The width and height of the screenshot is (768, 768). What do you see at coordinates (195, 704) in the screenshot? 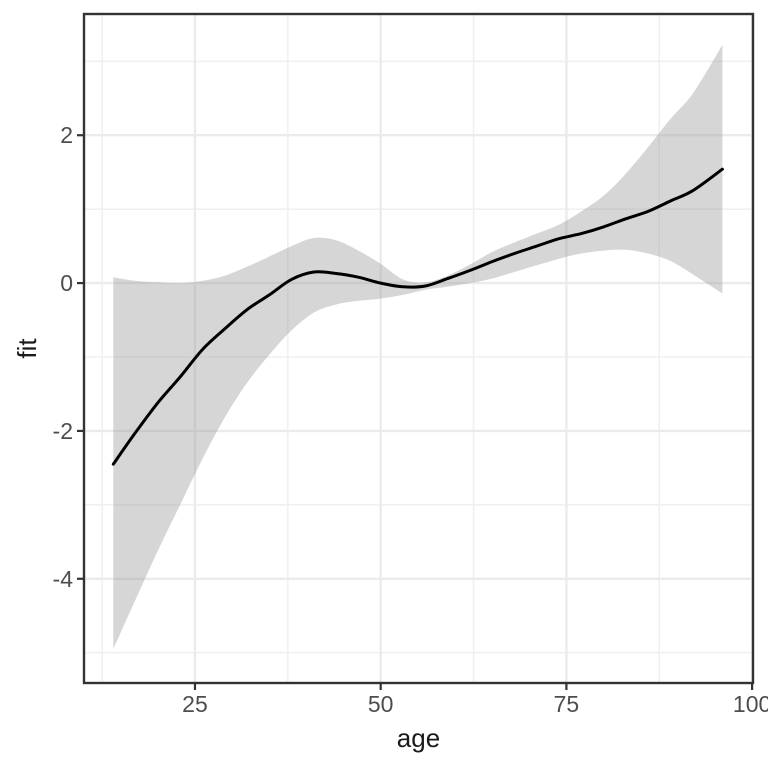
I see `x-tick-label-25: 25` at bounding box center [195, 704].